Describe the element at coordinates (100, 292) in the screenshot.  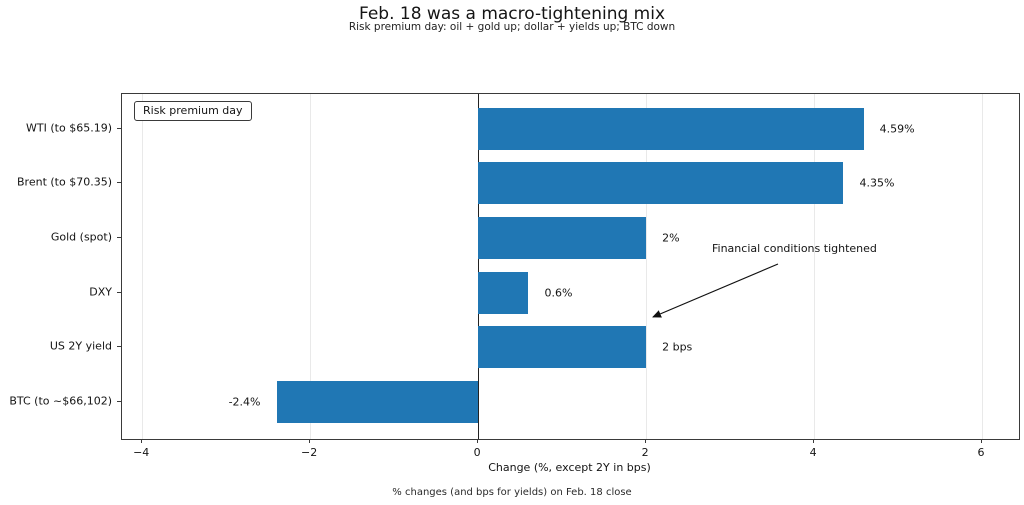
I see `y-axis-label: DXY` at that location.